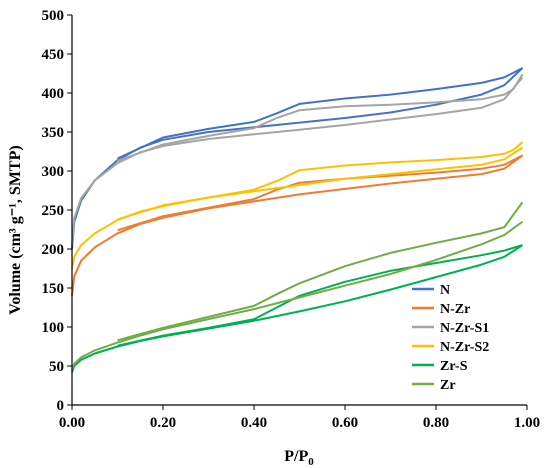 The height and width of the screenshot is (468, 550). I want to click on y-tick-label: 450, so click(53, 55).